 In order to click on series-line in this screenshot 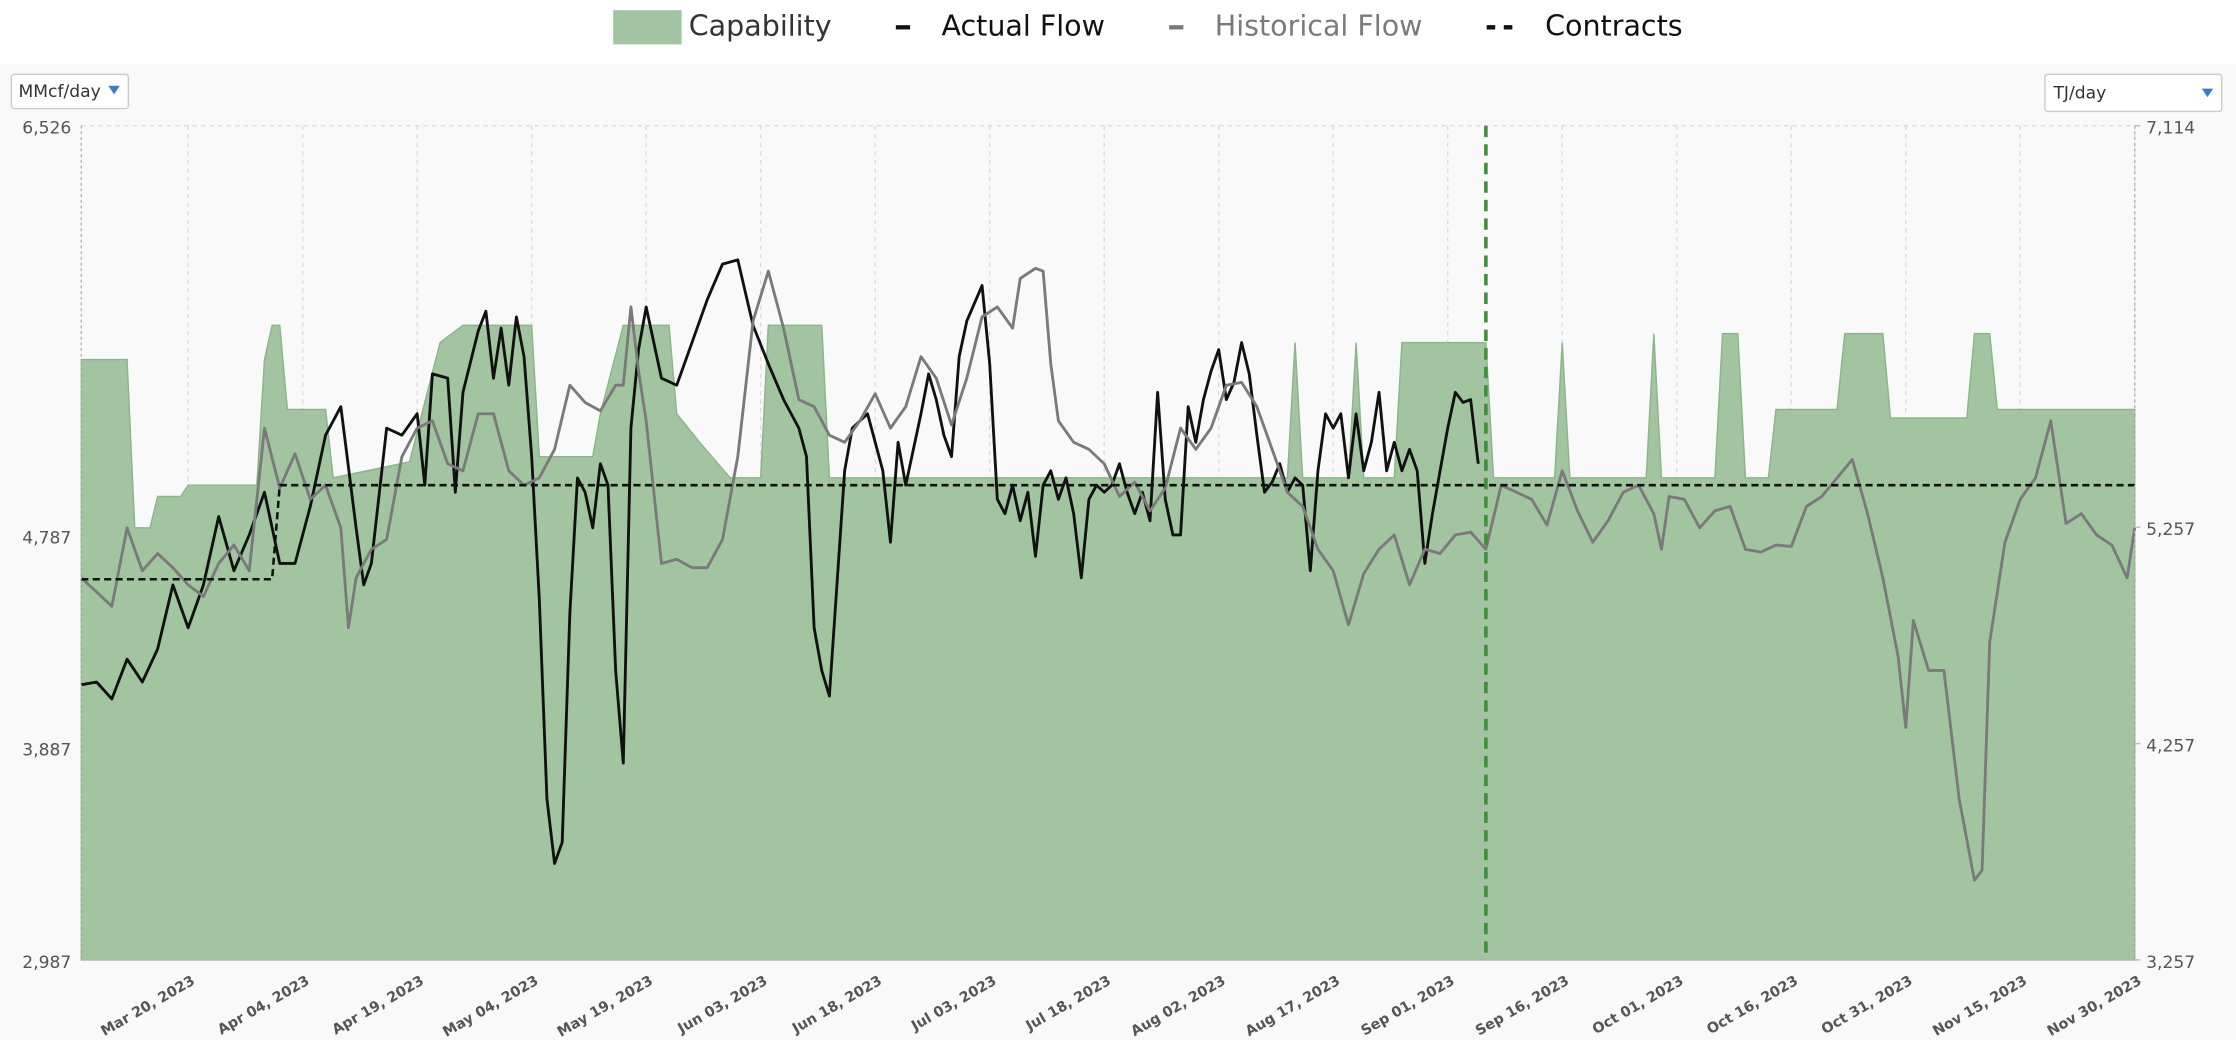, I will do `click(1108, 532)`.